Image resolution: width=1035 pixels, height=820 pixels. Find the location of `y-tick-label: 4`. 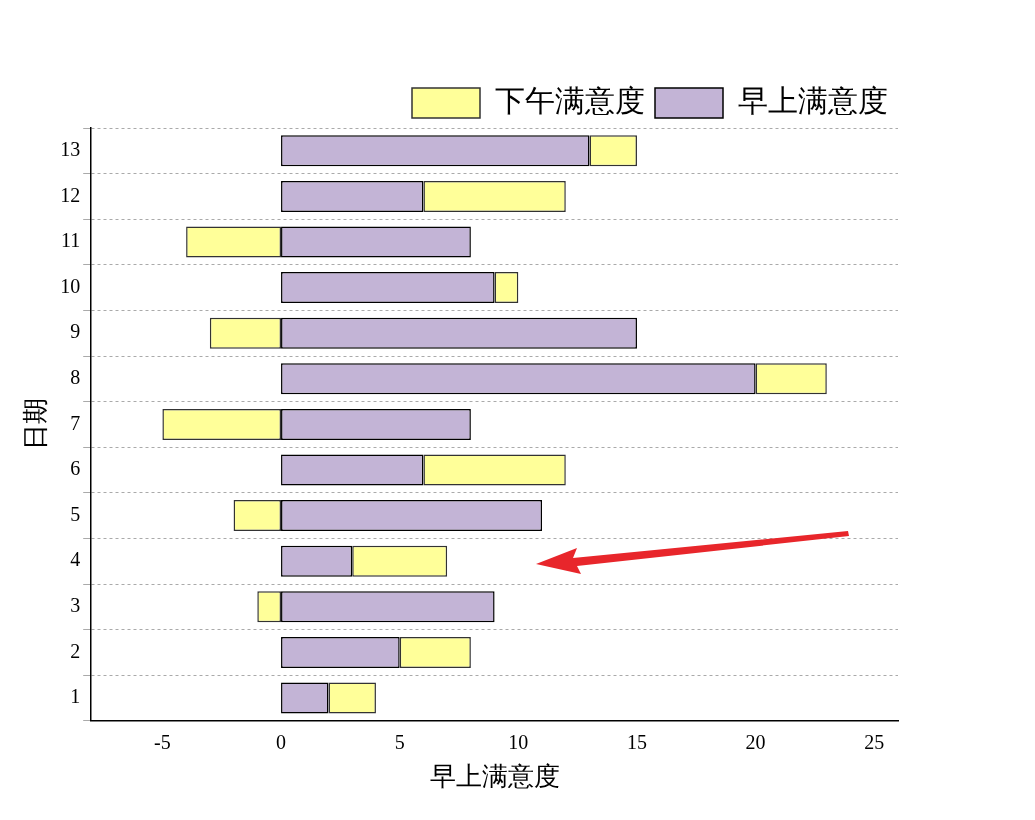

y-tick-label: 4 is located at coordinates (75, 559).